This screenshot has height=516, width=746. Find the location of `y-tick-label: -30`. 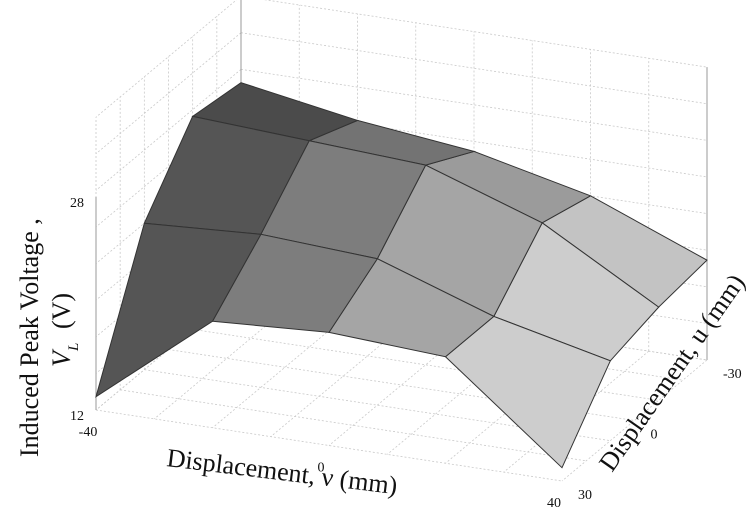

y-tick-label: -30 is located at coordinates (732, 374).